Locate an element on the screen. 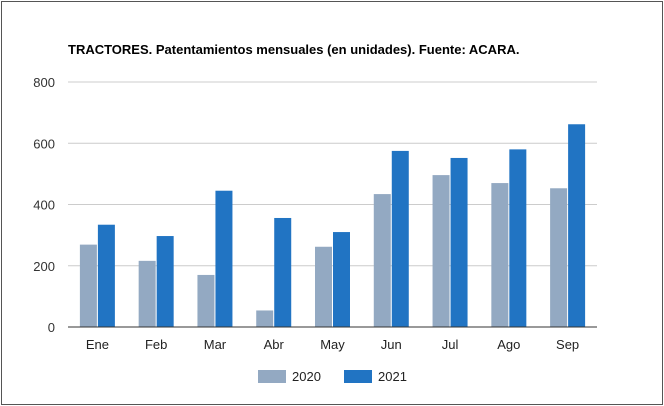 This screenshot has height=406, width=664. y-tick-label-400: 400 is located at coordinates (44, 205).